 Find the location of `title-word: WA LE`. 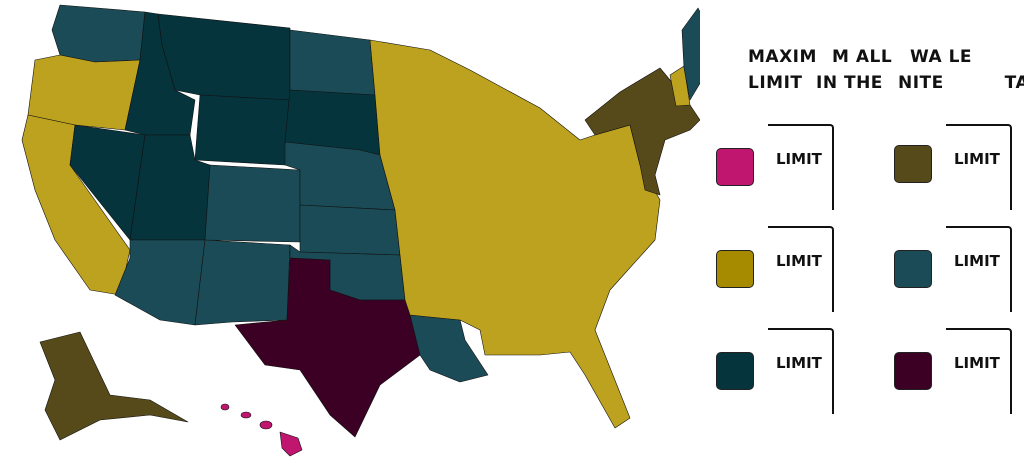

title-word: WA LE is located at coordinates (941, 57).